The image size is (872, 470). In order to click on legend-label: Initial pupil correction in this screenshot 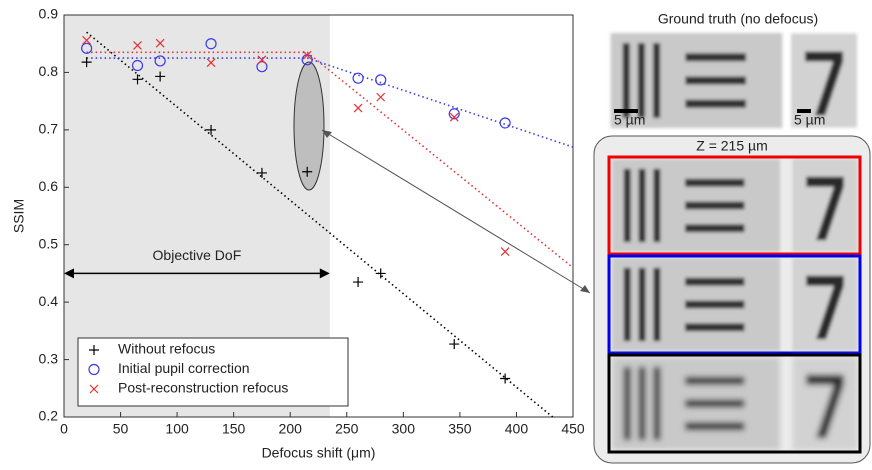, I will do `click(184, 368)`.